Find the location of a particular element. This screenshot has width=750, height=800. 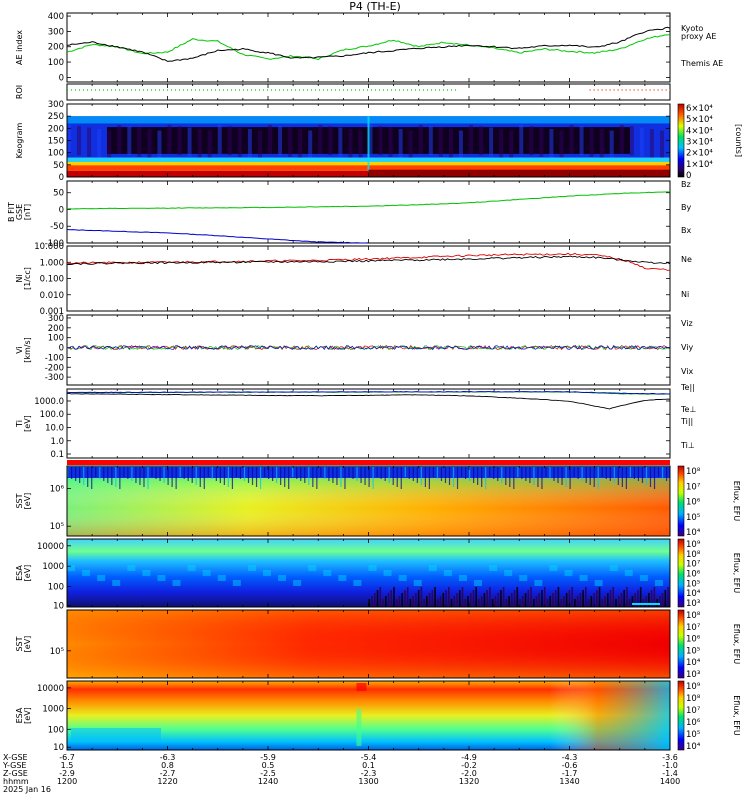

density-panel-legend: Ni is located at coordinates (685, 294).